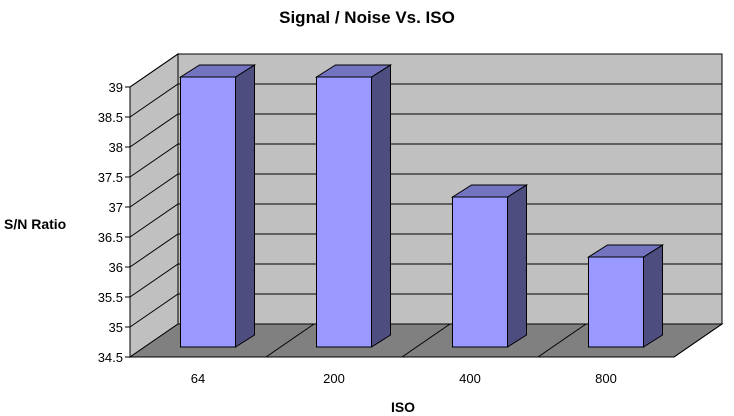 The width and height of the screenshot is (734, 416). I want to click on x-axis-title: ISO, so click(403, 407).